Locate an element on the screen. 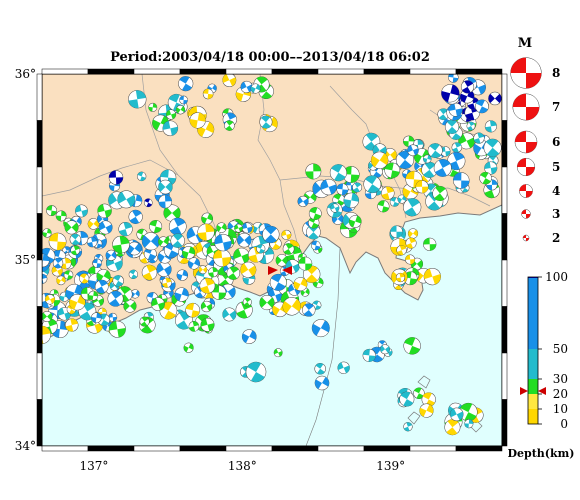  frame-bar-left is located at coordinates (39, 97).